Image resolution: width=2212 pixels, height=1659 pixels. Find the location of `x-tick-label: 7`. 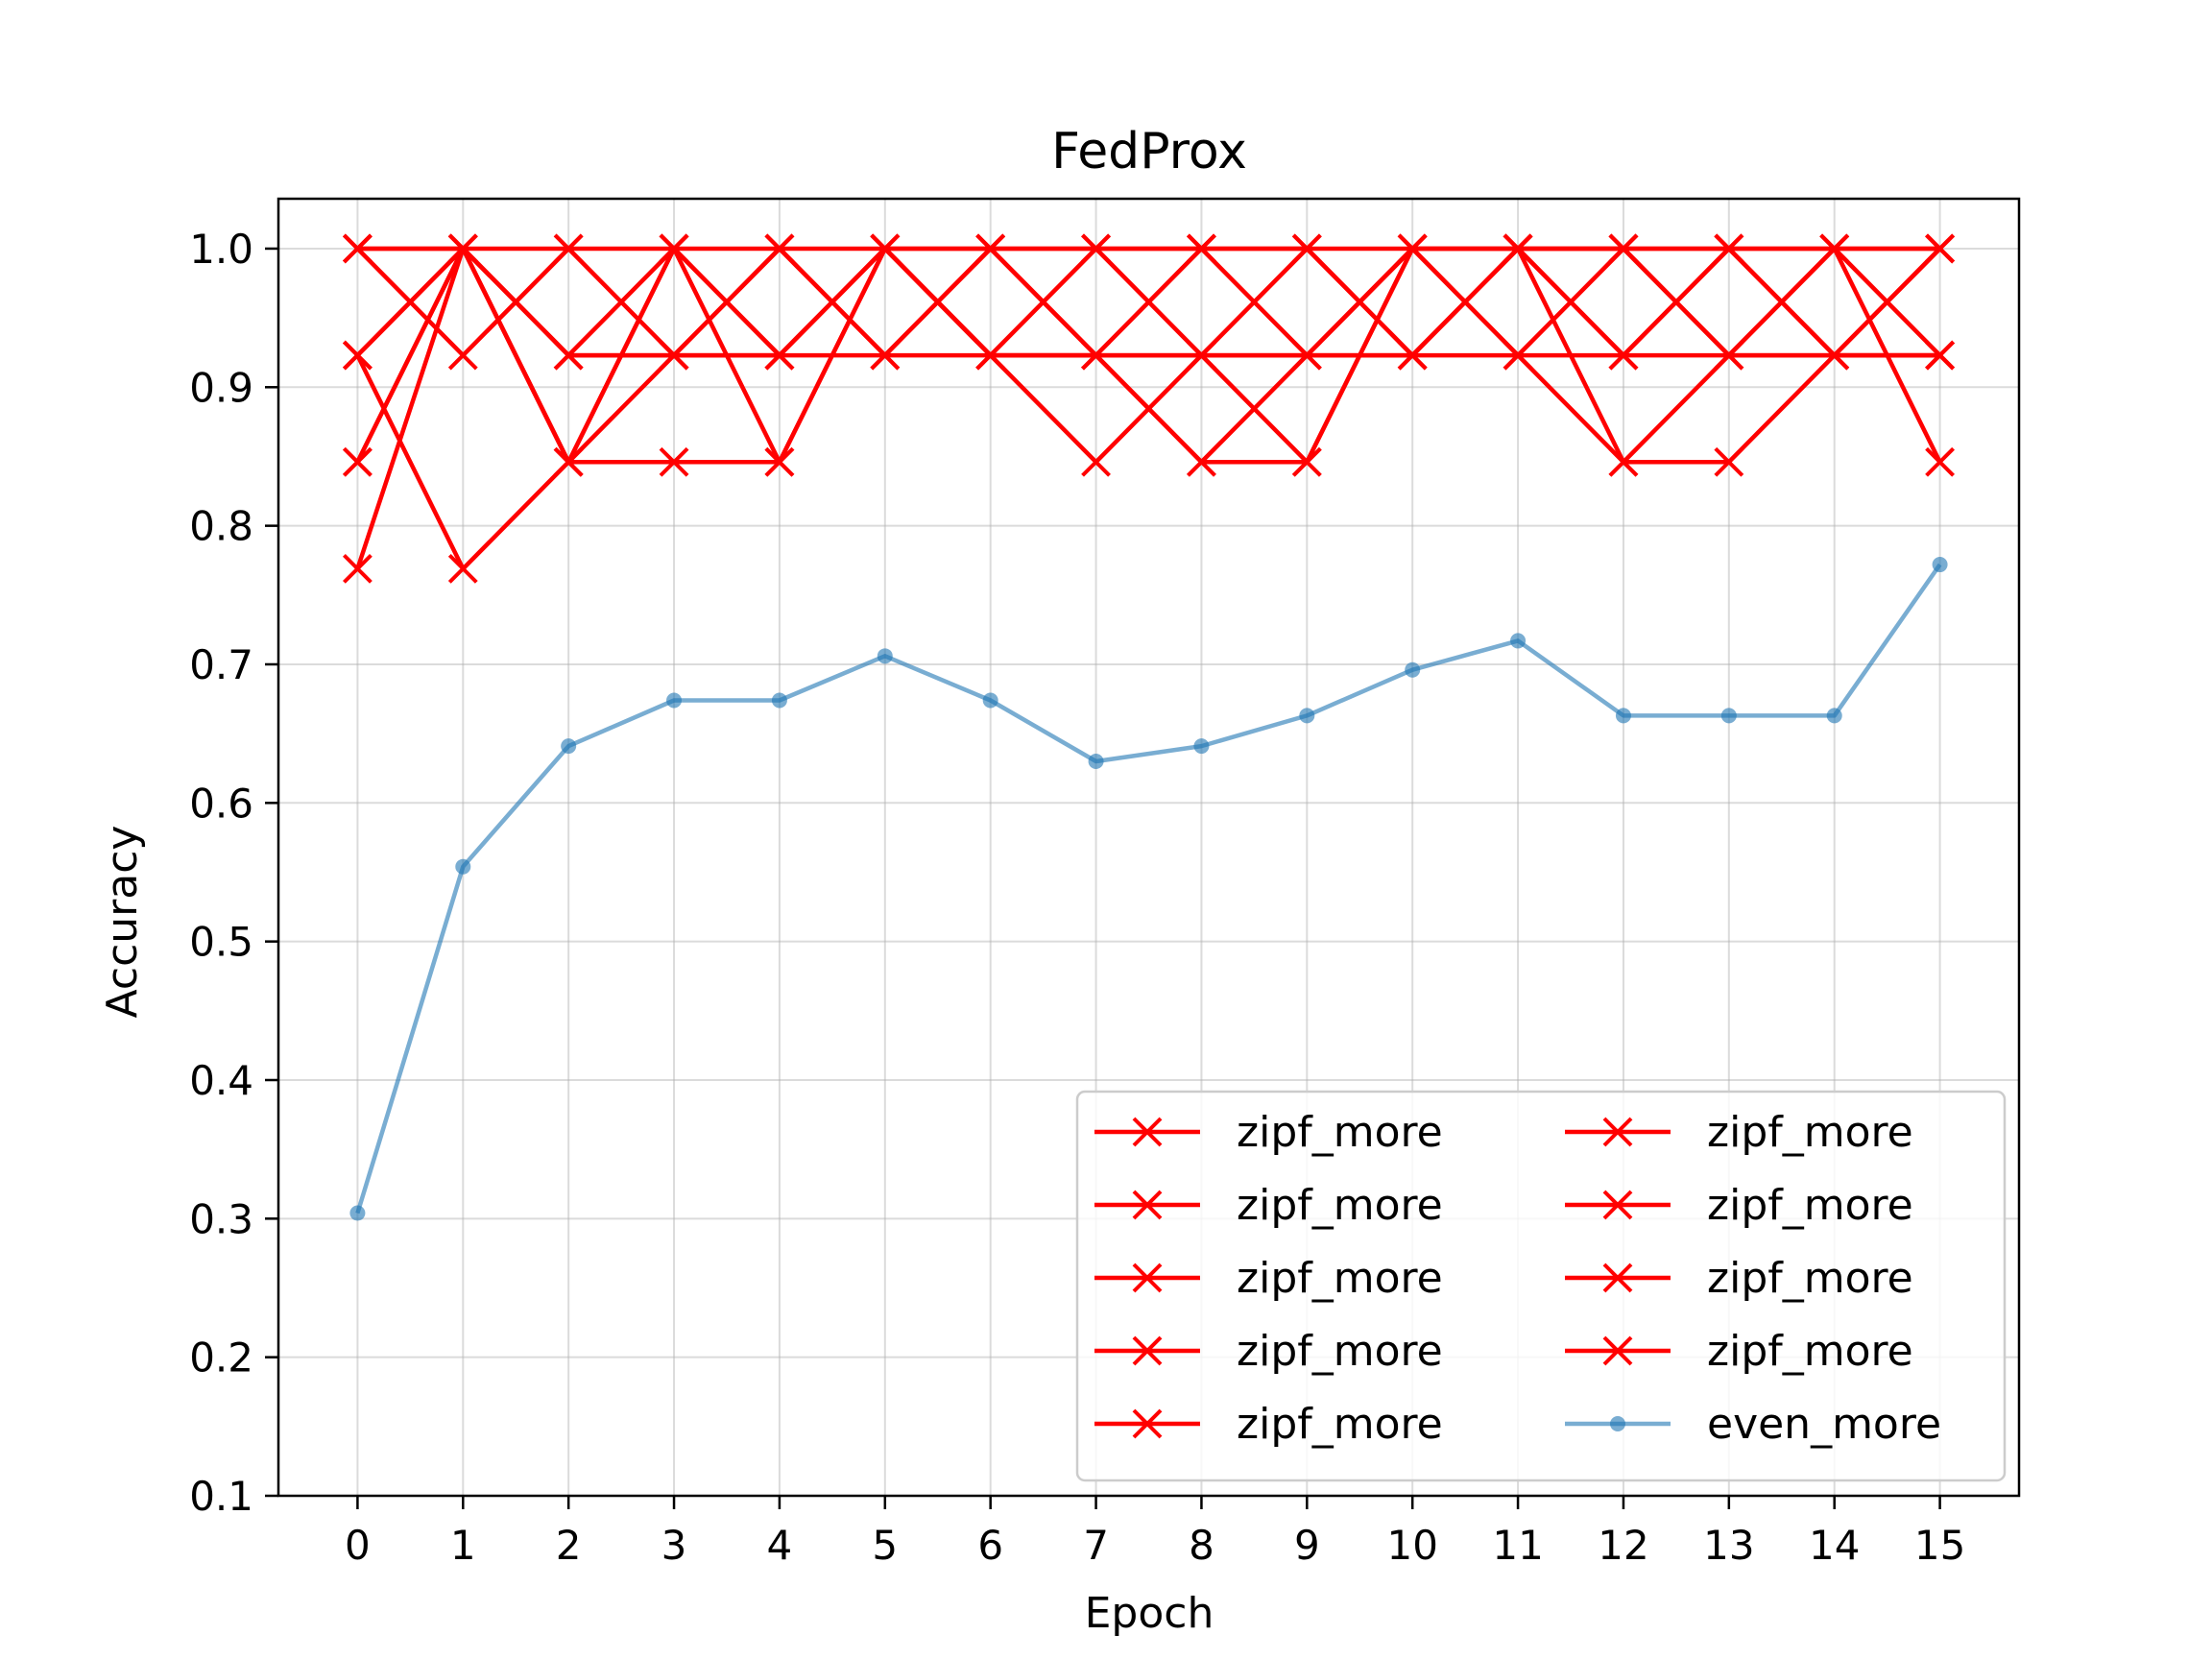

x-tick-label: 7 is located at coordinates (1096, 1546).